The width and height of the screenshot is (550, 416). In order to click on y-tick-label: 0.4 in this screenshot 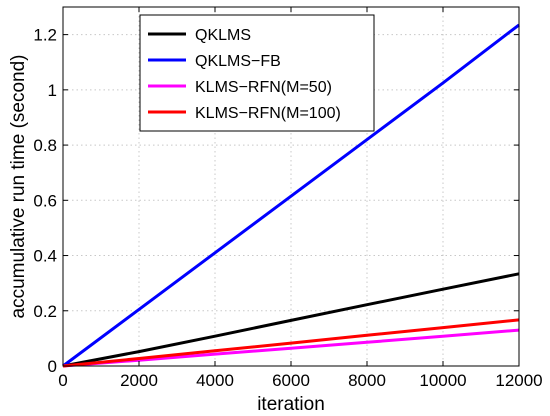, I will do `click(45, 256)`.